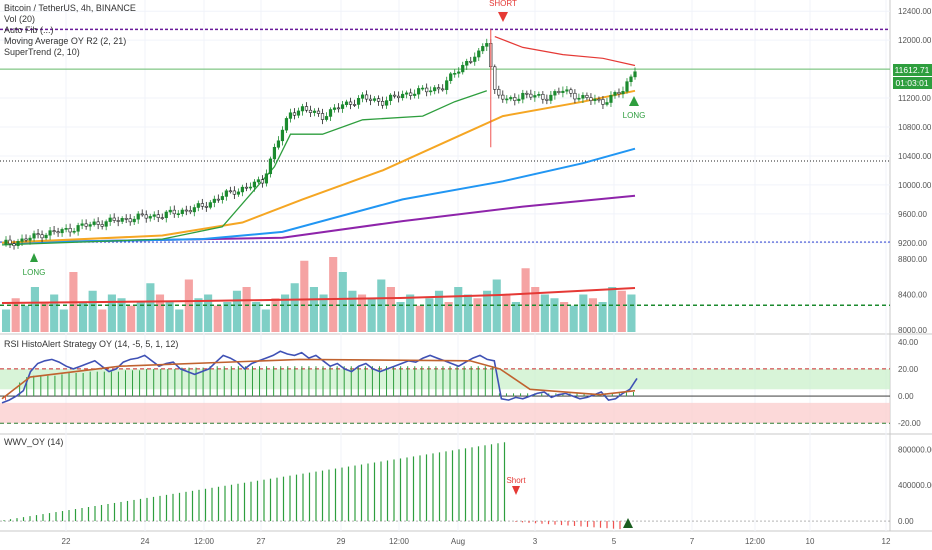 This screenshot has height=550, width=932. Describe the element at coordinates (565, 51) in the screenshot. I see `supertrend-red-line` at that location.